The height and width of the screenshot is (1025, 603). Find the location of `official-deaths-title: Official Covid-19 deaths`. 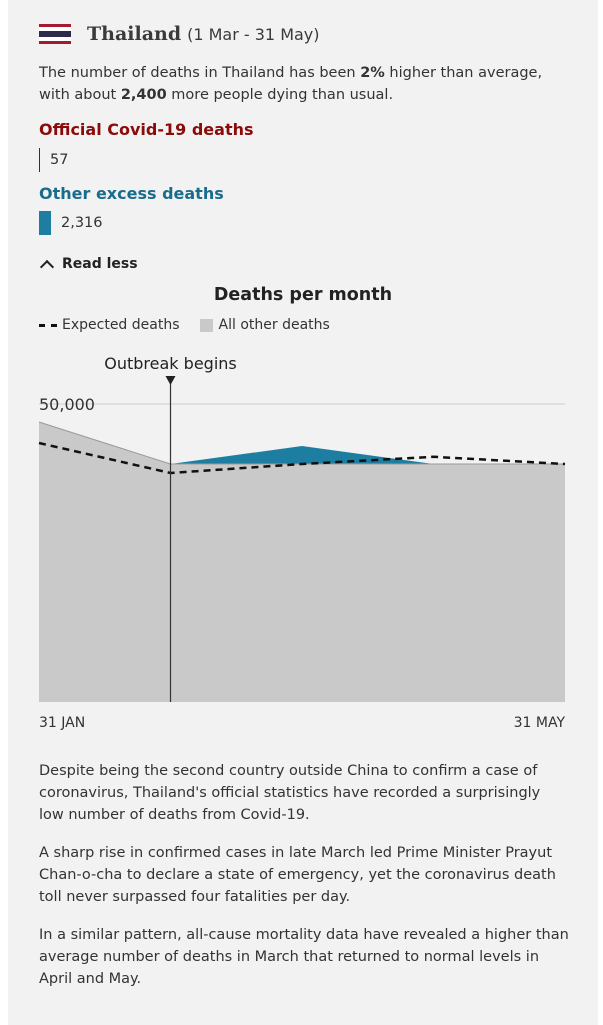

official-deaths-title: Official Covid-19 deaths is located at coordinates (146, 129).